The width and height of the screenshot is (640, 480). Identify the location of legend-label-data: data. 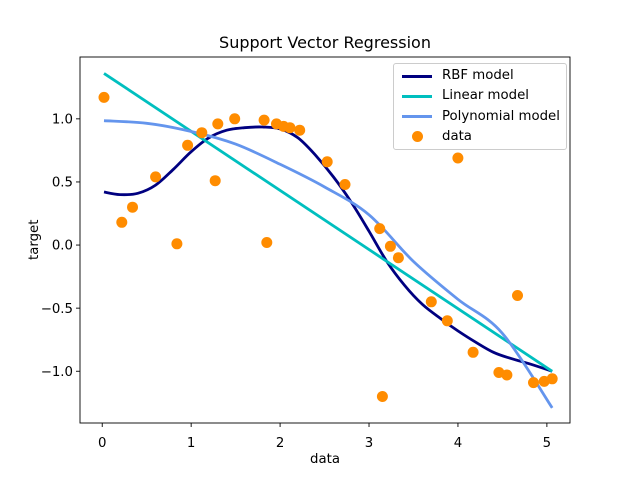
(457, 136).